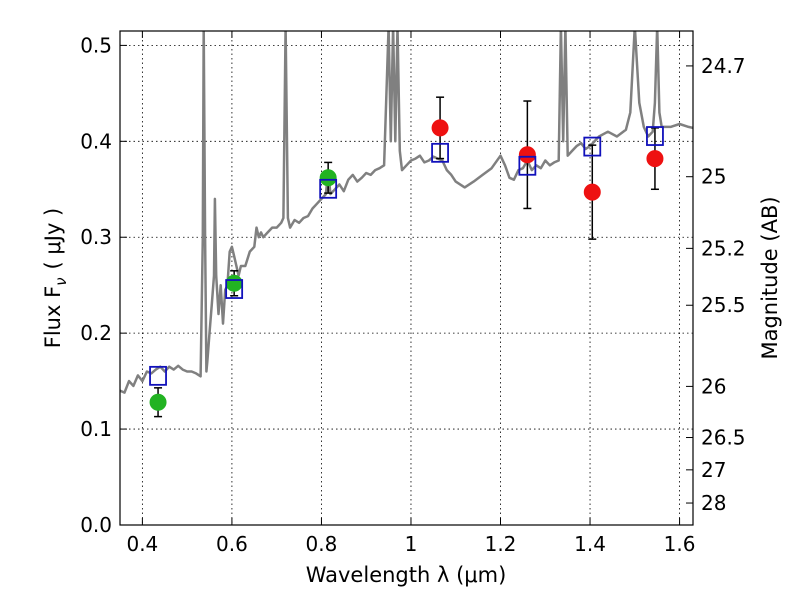 The image size is (800, 600). What do you see at coordinates (232, 544) in the screenshot?
I see `x-tick-label: 0.6` at bounding box center [232, 544].